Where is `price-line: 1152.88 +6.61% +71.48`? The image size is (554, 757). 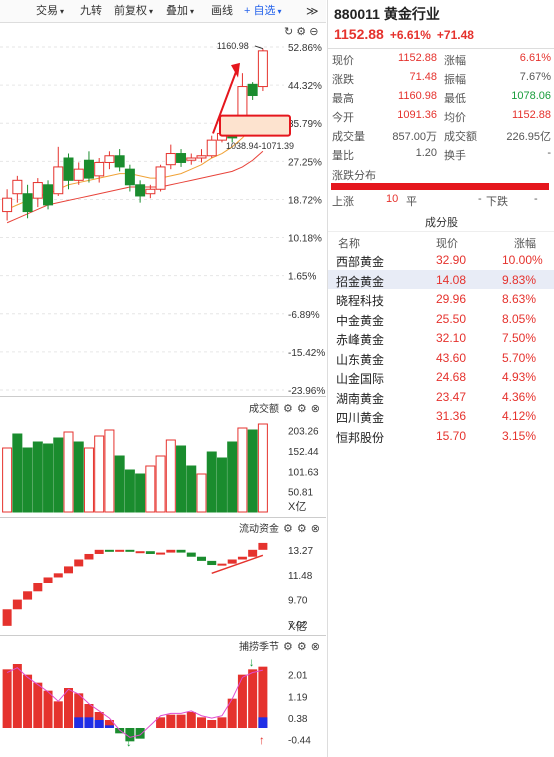 price-line: 1152.88 +6.61% +71.48 is located at coordinates (404, 34).